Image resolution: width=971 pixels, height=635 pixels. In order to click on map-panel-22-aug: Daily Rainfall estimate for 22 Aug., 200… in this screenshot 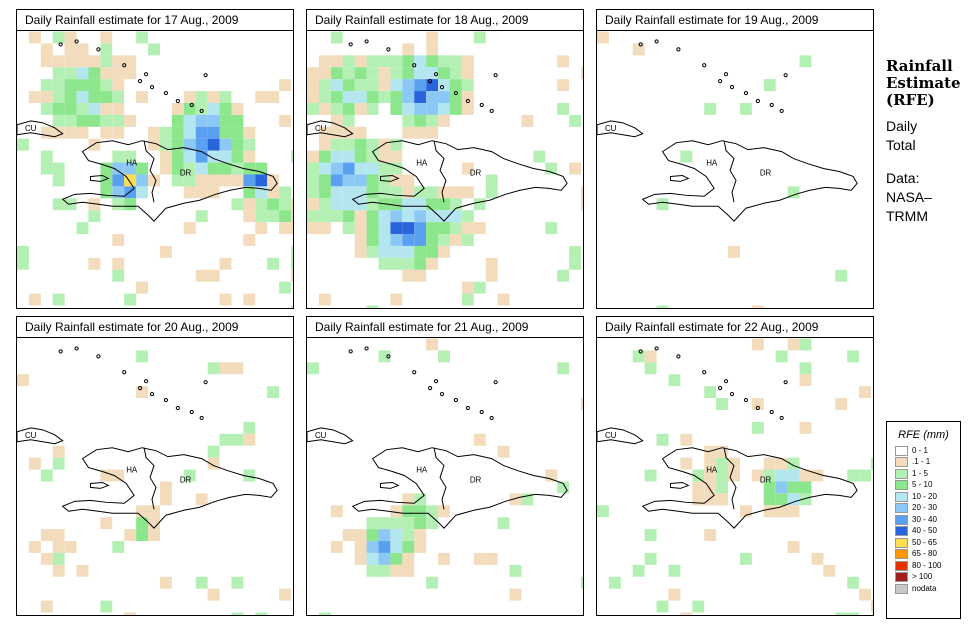, I will do `click(735, 466)`.